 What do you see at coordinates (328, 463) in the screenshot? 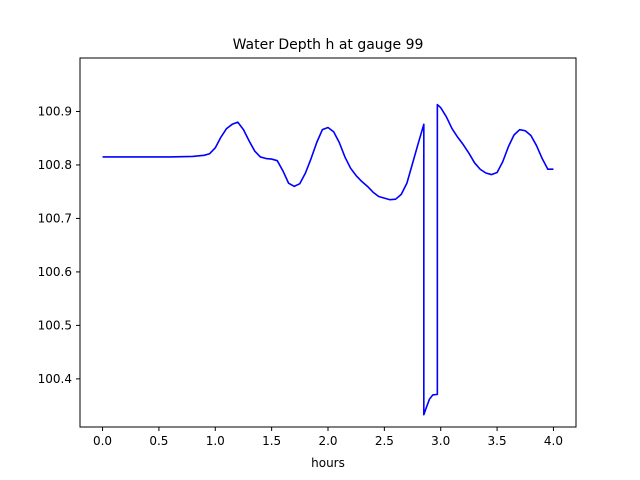
I see `x-axis-label: hours` at bounding box center [328, 463].